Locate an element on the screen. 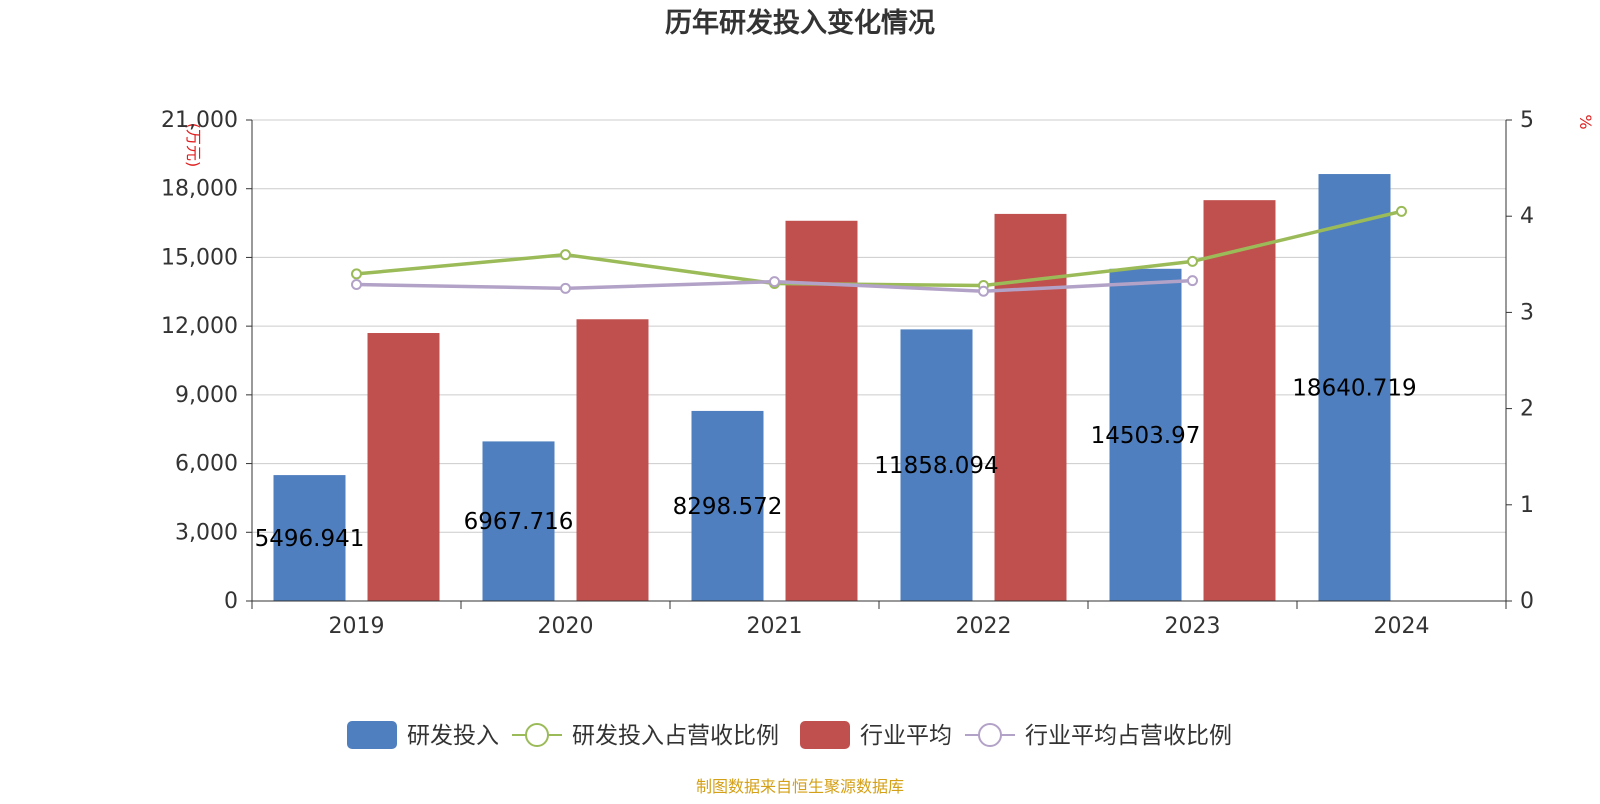 This screenshot has height=804, width=1600. legend-label: 研发投入 is located at coordinates (453, 736).